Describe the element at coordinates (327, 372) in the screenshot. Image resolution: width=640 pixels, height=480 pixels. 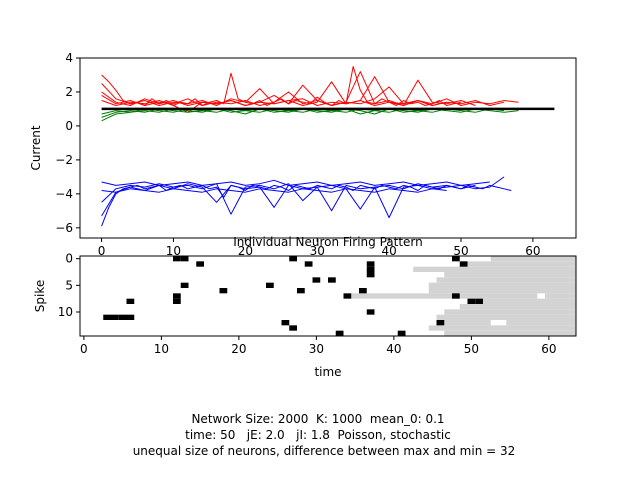
I see `firing-x-label: time` at that location.